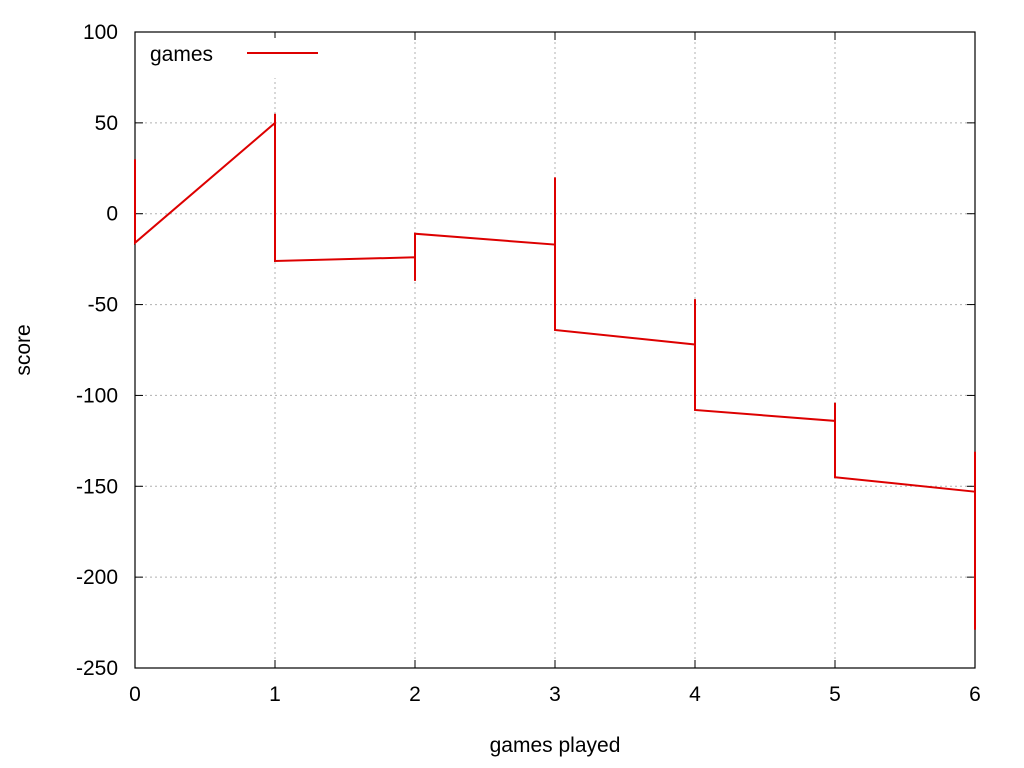  Describe the element at coordinates (275, 694) in the screenshot. I see `x-tick-label: 1` at that location.